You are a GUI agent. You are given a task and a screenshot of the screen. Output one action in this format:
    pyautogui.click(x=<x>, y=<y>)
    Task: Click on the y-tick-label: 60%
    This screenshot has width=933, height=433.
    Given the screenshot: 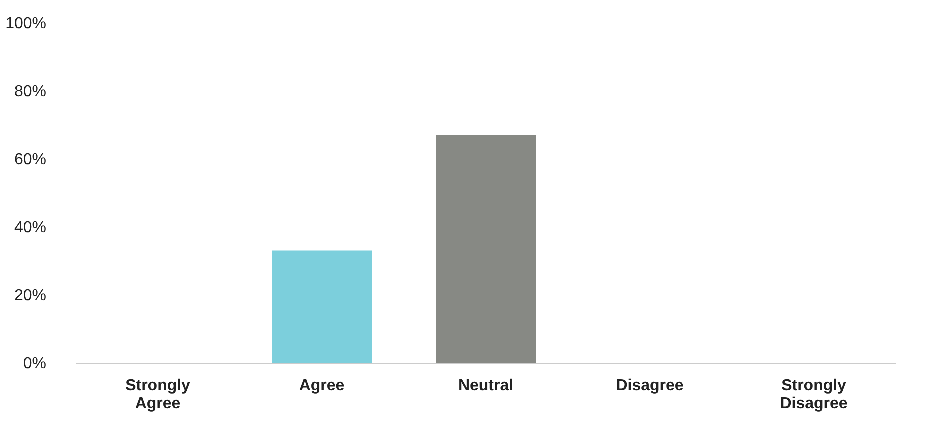 What is the action you would take?
    pyautogui.click(x=30, y=160)
    